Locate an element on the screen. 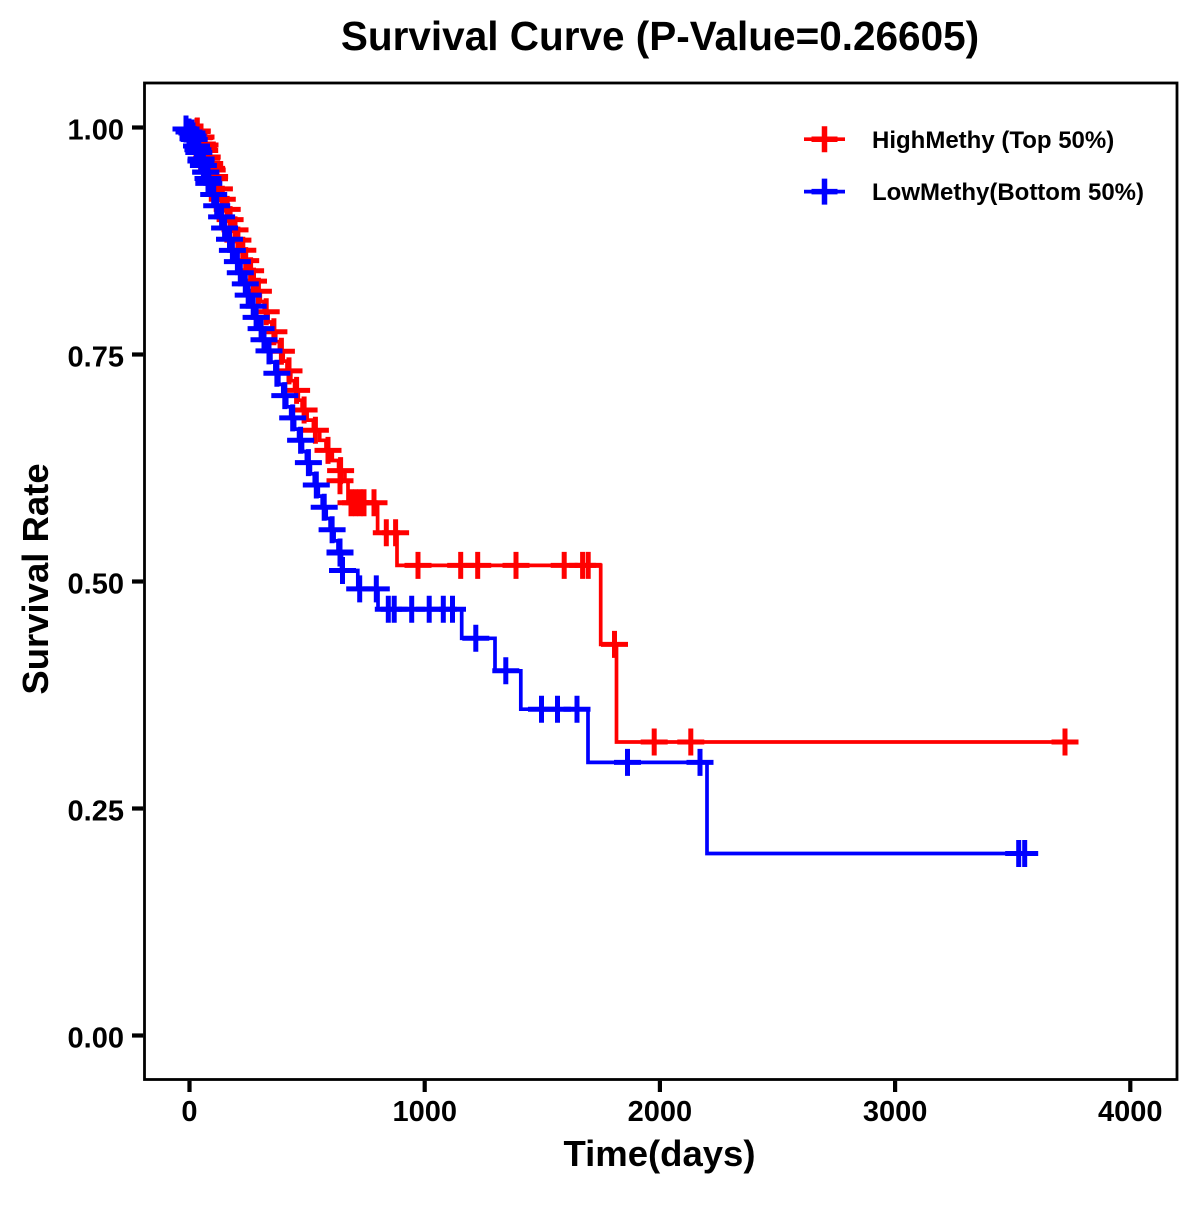 Image resolution: width=1200 pixels, height=1205 pixels. svg-text: 0.50 is located at coordinates (96, 585).